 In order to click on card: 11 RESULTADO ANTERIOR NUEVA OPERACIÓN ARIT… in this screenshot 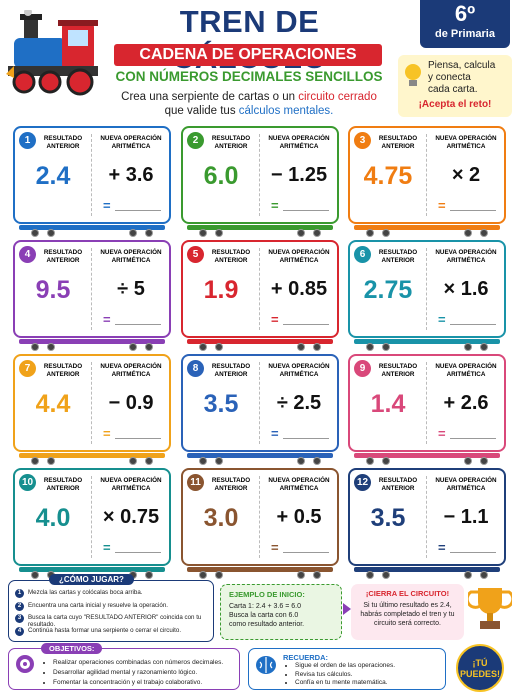, I will do `click(260, 517)`.